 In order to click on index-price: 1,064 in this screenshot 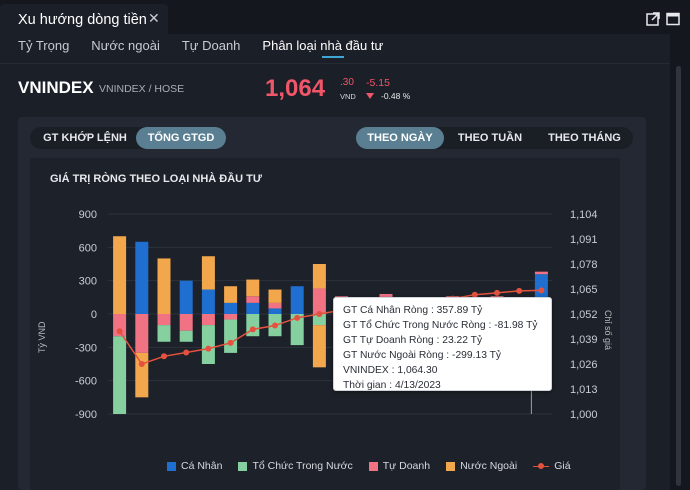, I will do `click(295, 88)`.